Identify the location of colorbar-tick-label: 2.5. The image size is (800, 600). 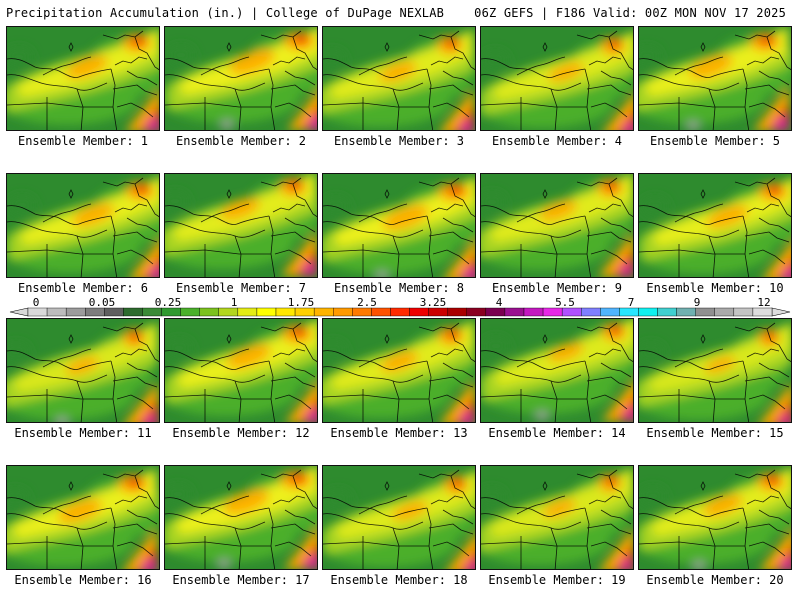
(367, 302).